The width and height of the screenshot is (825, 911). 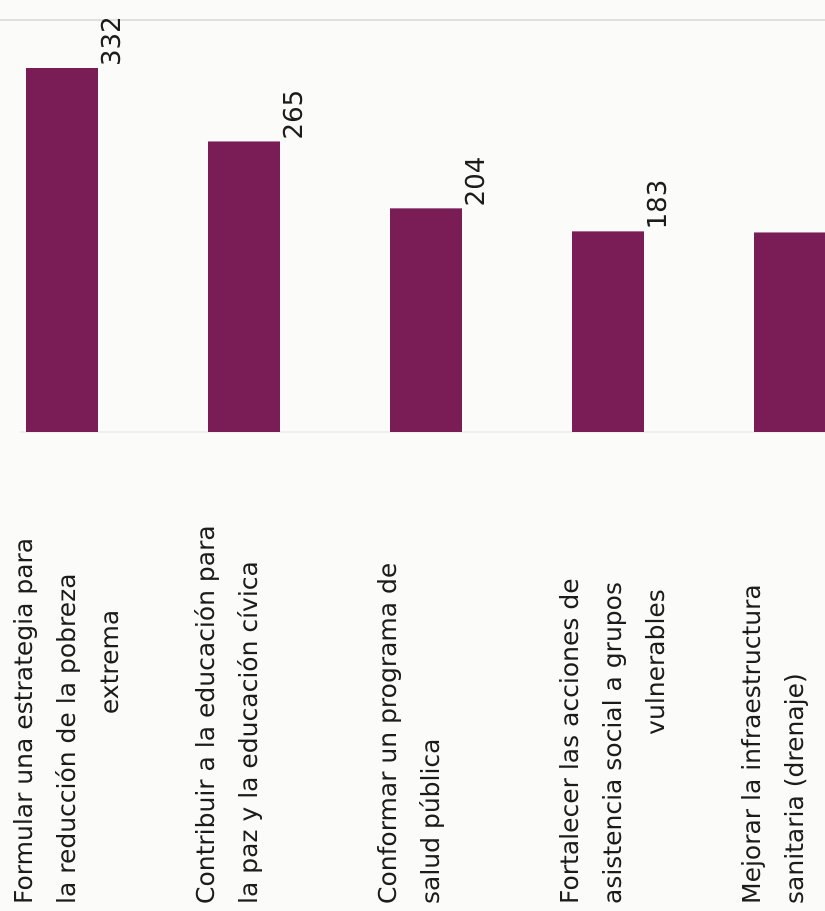 I want to click on category-label-3-line-0: Fortalecer las acciones de, so click(x=569, y=741).